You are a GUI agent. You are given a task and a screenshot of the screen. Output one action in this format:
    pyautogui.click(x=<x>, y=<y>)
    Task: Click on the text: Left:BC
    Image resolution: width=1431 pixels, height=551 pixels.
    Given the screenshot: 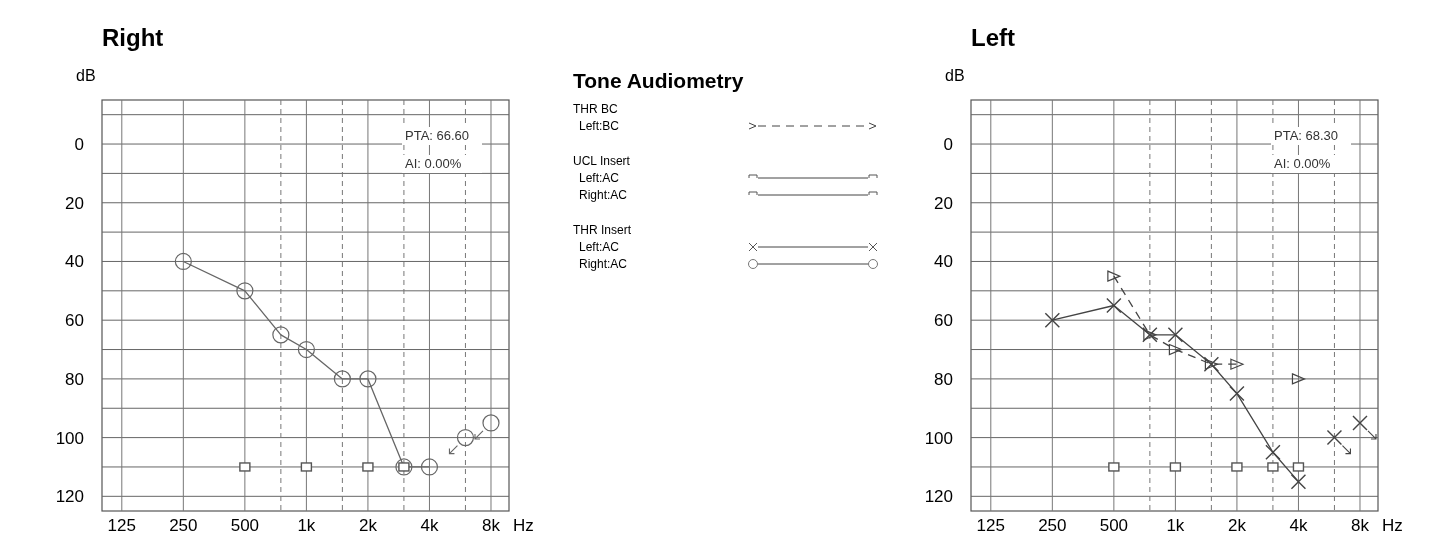 What is the action you would take?
    pyautogui.click(x=599, y=126)
    